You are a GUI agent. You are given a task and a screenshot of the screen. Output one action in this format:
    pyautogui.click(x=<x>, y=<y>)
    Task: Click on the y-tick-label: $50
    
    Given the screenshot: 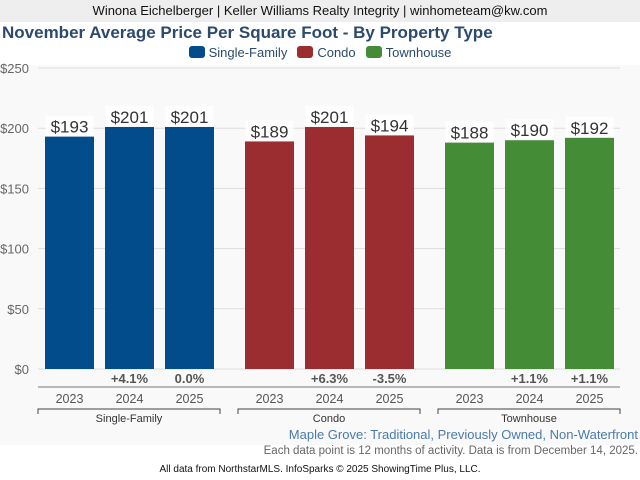 What is the action you would take?
    pyautogui.click(x=18, y=309)
    